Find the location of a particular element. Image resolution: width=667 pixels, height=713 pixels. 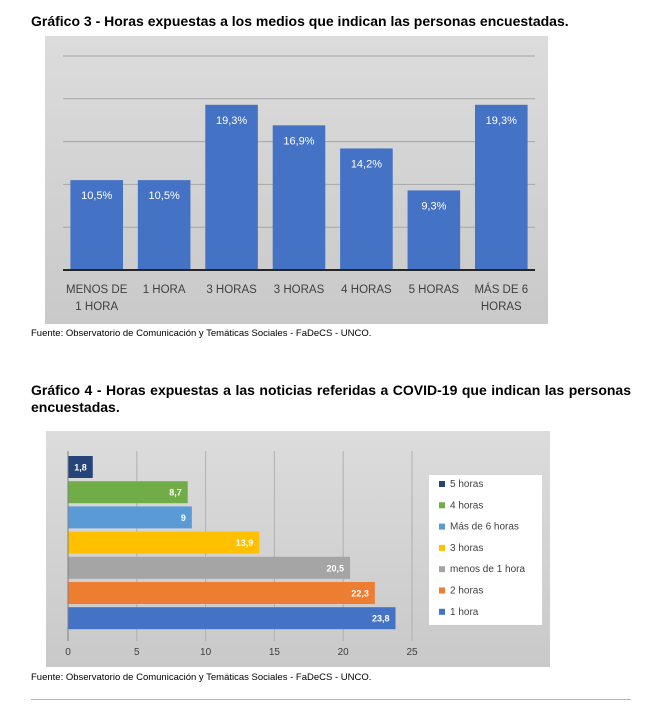

data-label: 9 is located at coordinates (183, 518).